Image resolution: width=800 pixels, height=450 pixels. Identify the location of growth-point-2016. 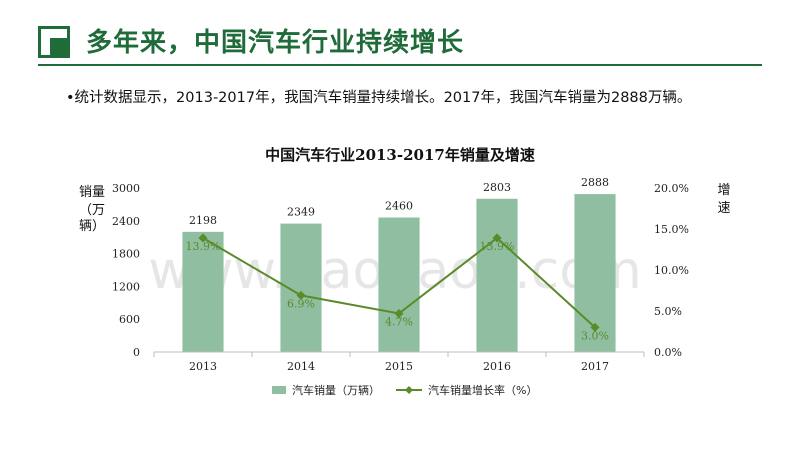
(497, 238).